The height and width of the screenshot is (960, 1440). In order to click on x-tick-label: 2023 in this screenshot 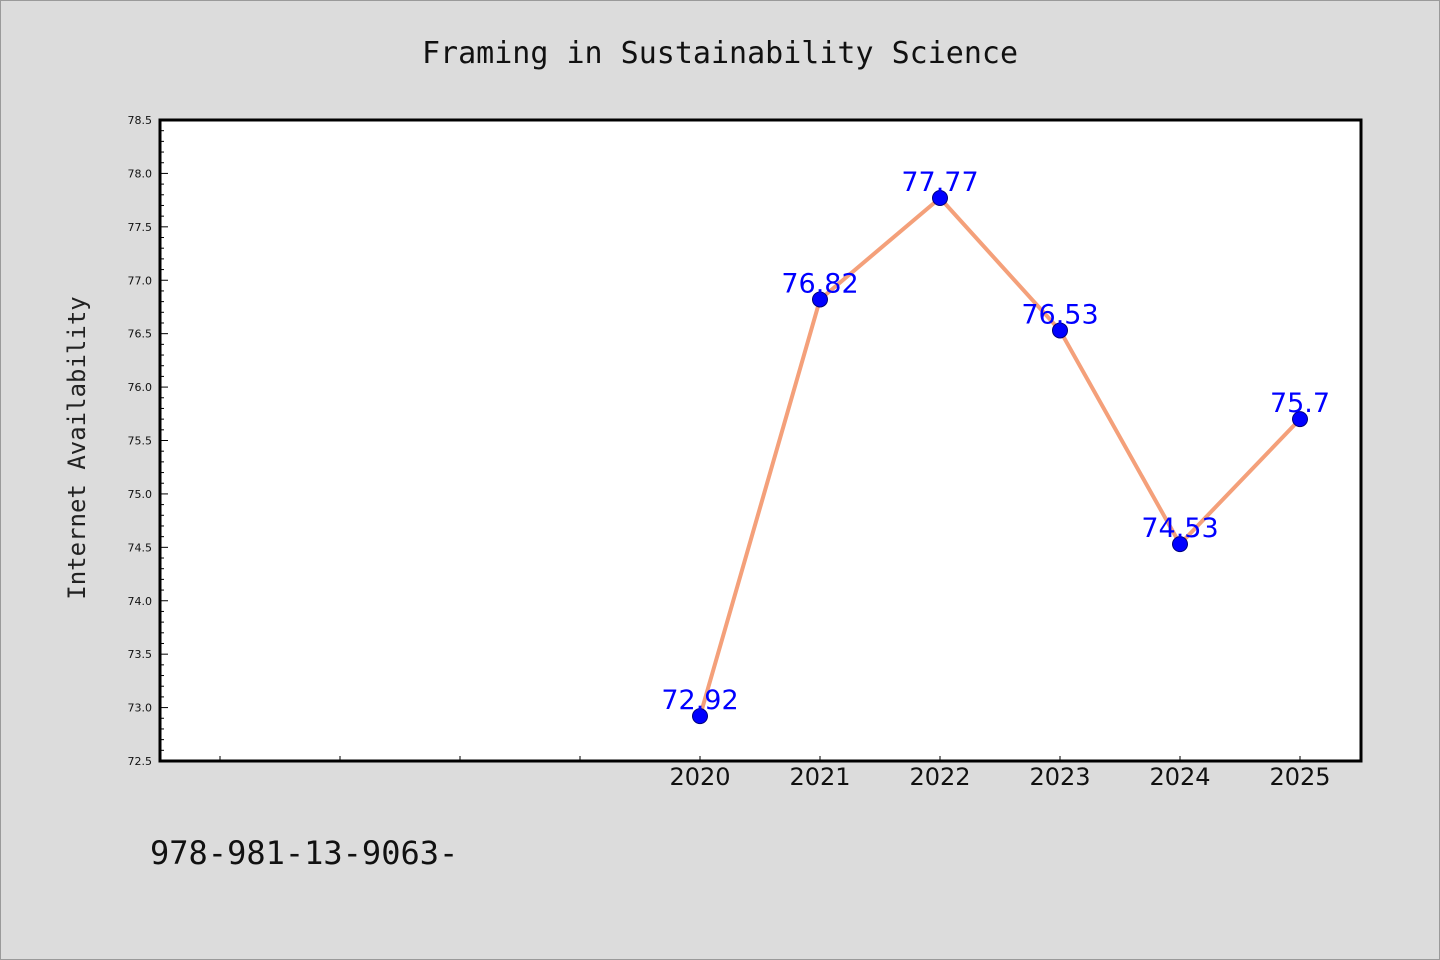, I will do `click(1059, 777)`.